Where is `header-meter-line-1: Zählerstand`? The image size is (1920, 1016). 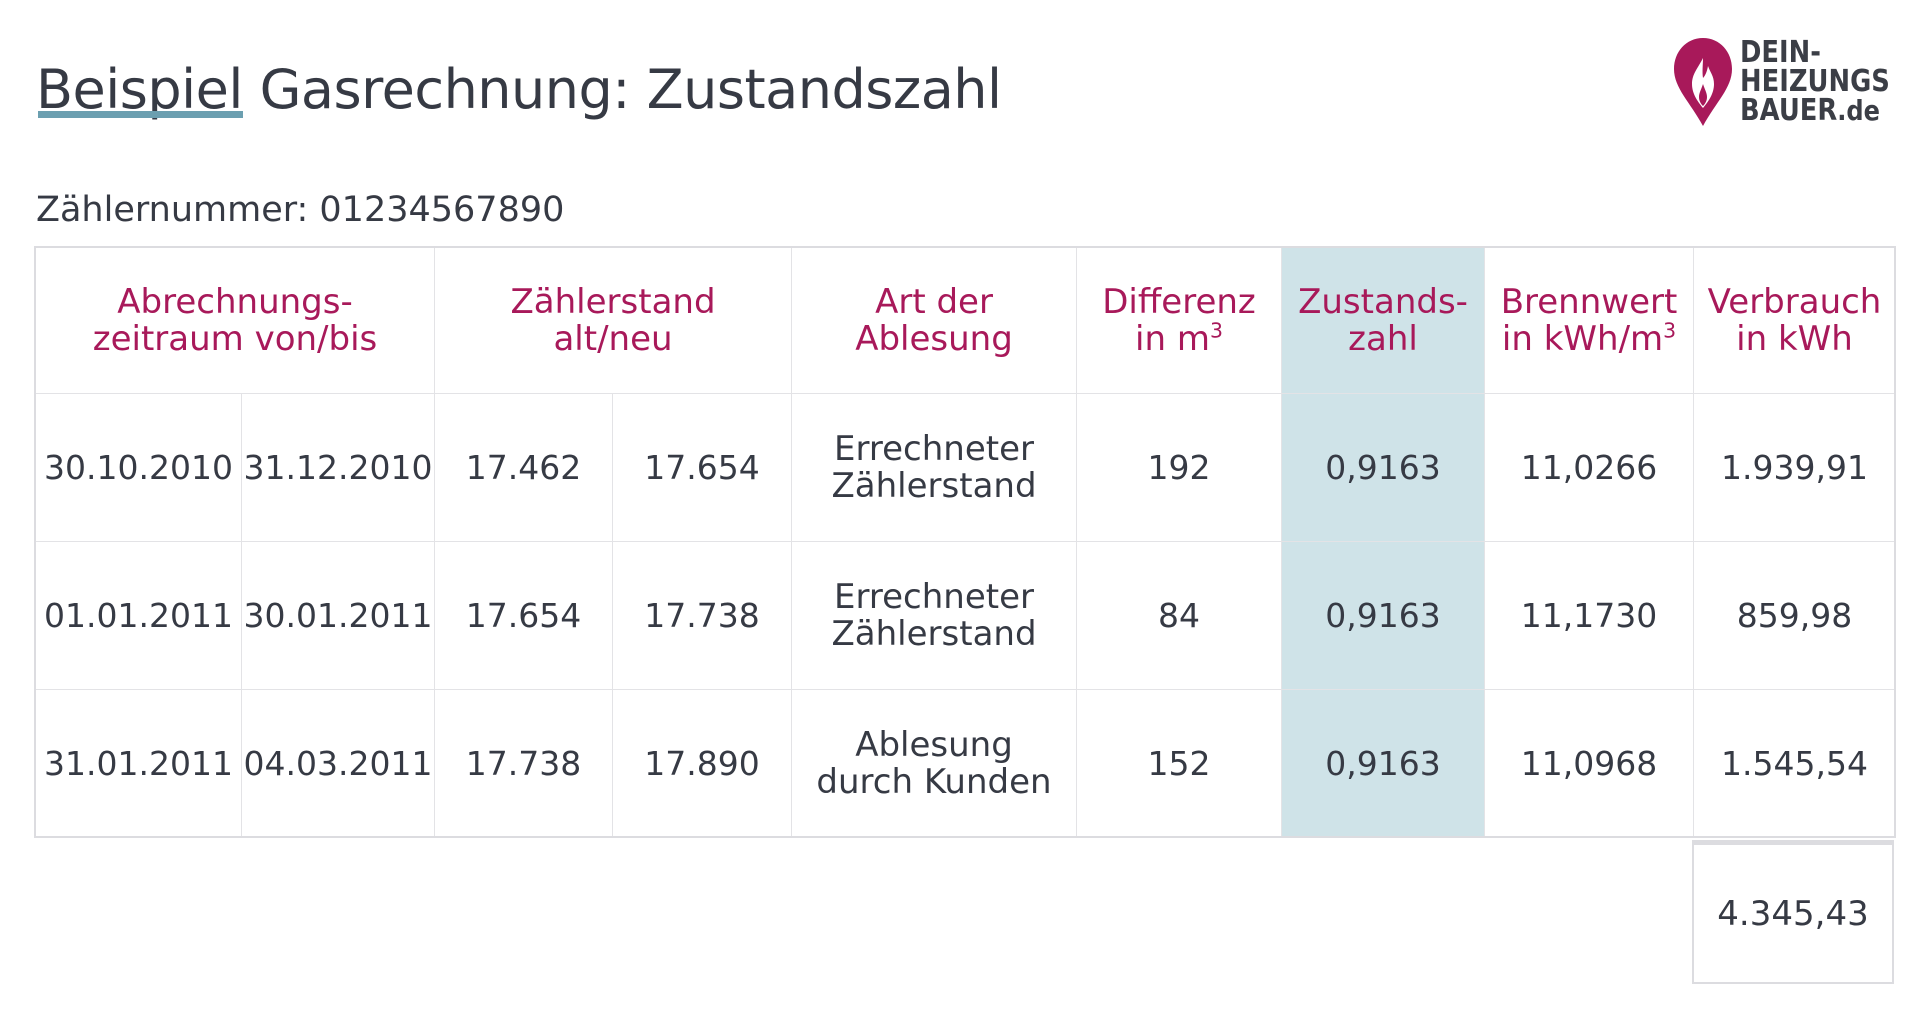
header-meter-line-1: Zählerstand is located at coordinates (613, 301).